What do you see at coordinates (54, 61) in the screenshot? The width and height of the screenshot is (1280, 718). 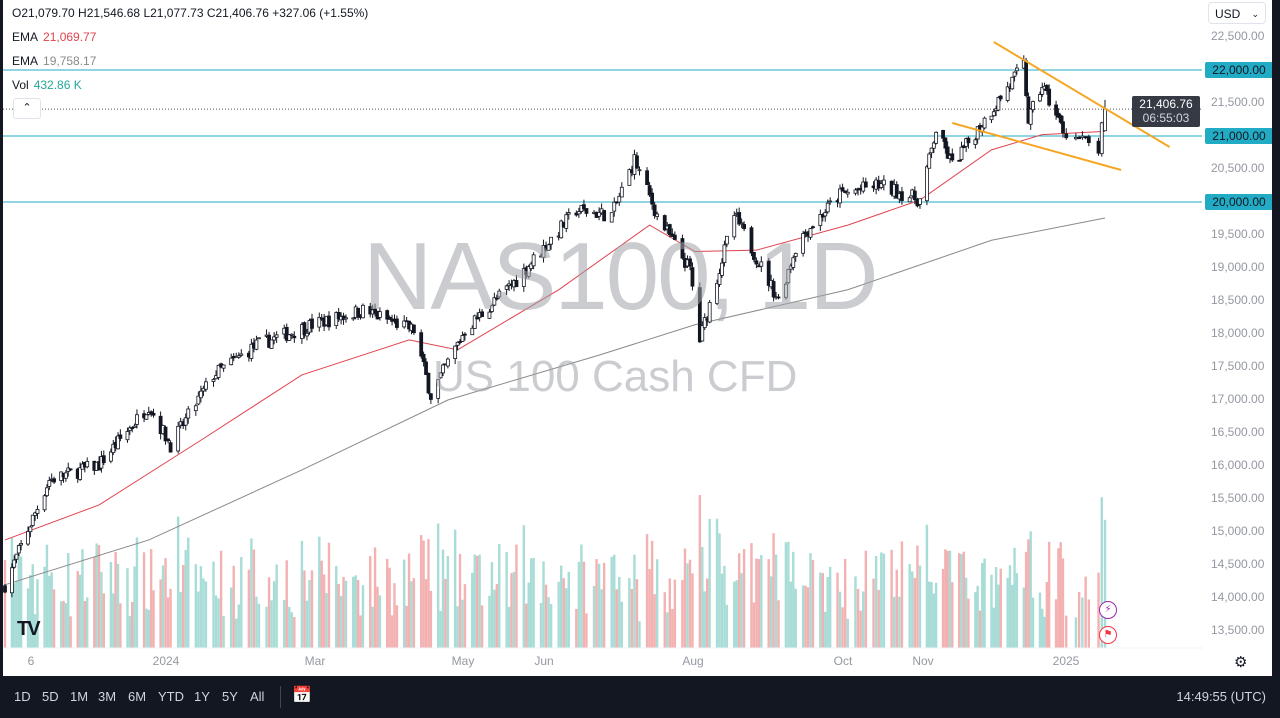 I see `ema-slow-legend: EMA 19,758.17` at bounding box center [54, 61].